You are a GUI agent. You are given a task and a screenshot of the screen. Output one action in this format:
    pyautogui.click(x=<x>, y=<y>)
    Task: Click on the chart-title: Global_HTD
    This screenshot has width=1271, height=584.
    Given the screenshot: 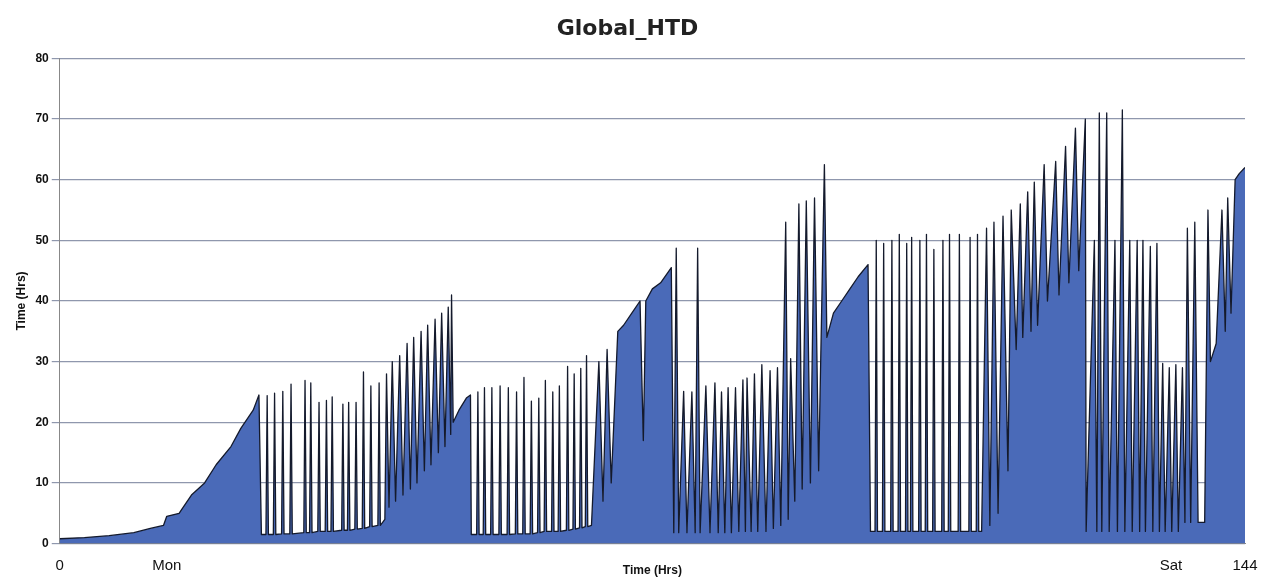 What is the action you would take?
    pyautogui.click(x=627, y=27)
    